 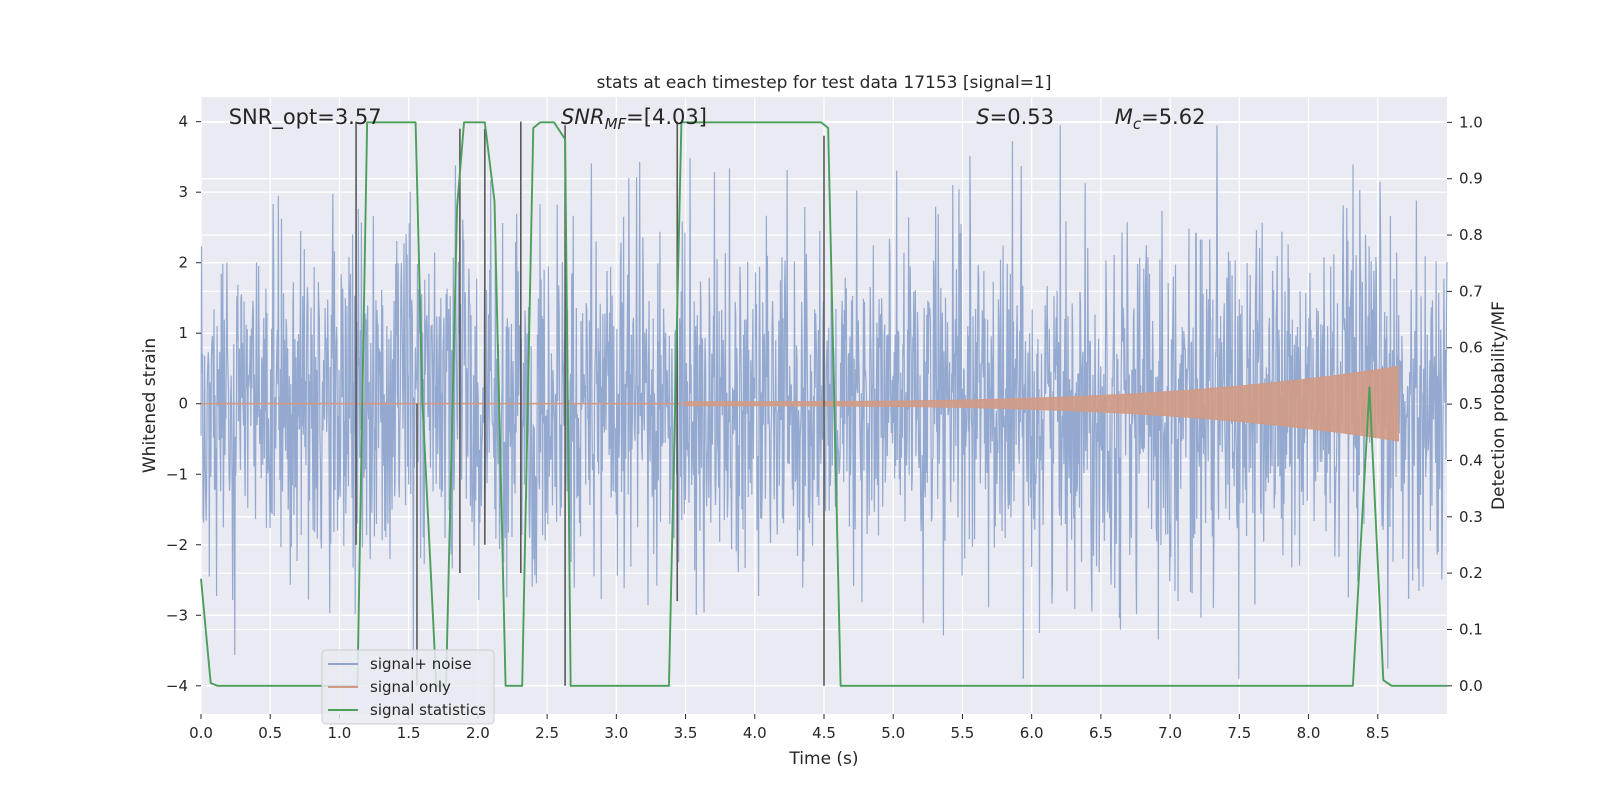 I want to click on y-tick-label: −2, so click(x=177, y=545).